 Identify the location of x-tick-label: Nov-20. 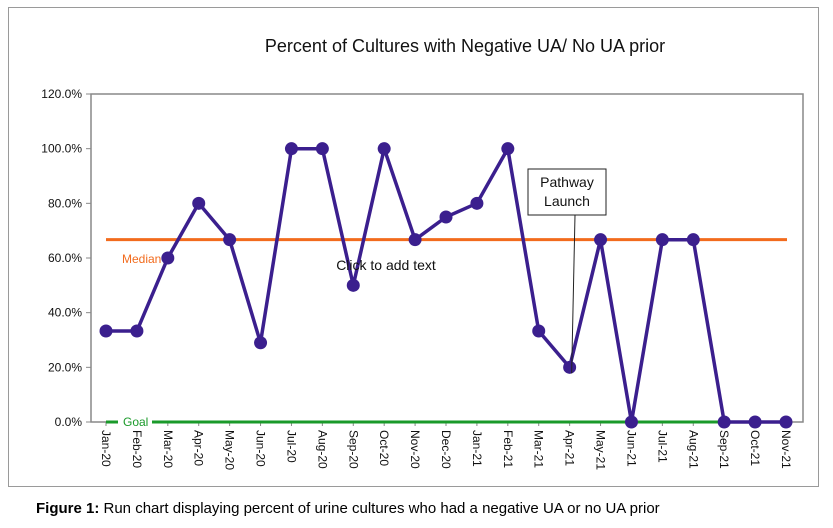
(415, 449).